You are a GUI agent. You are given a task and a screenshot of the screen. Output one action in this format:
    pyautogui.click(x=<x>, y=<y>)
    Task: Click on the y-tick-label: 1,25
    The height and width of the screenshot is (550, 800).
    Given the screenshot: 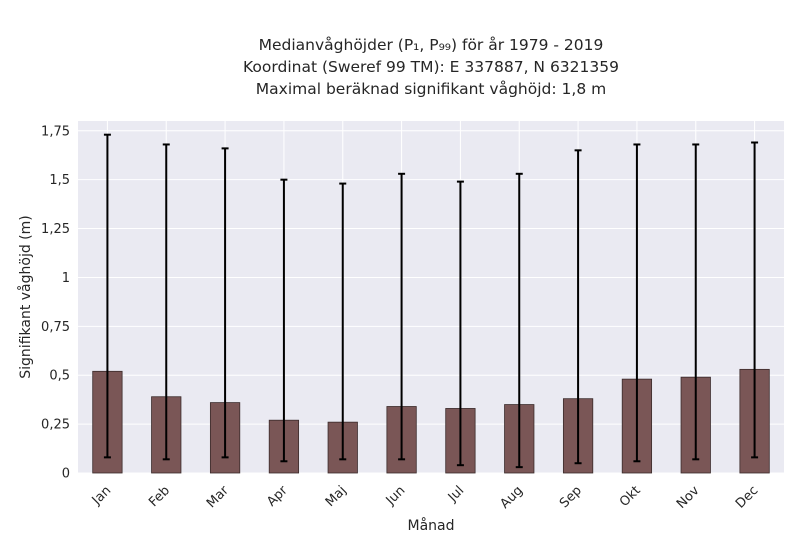 What is the action you would take?
    pyautogui.click(x=55, y=229)
    